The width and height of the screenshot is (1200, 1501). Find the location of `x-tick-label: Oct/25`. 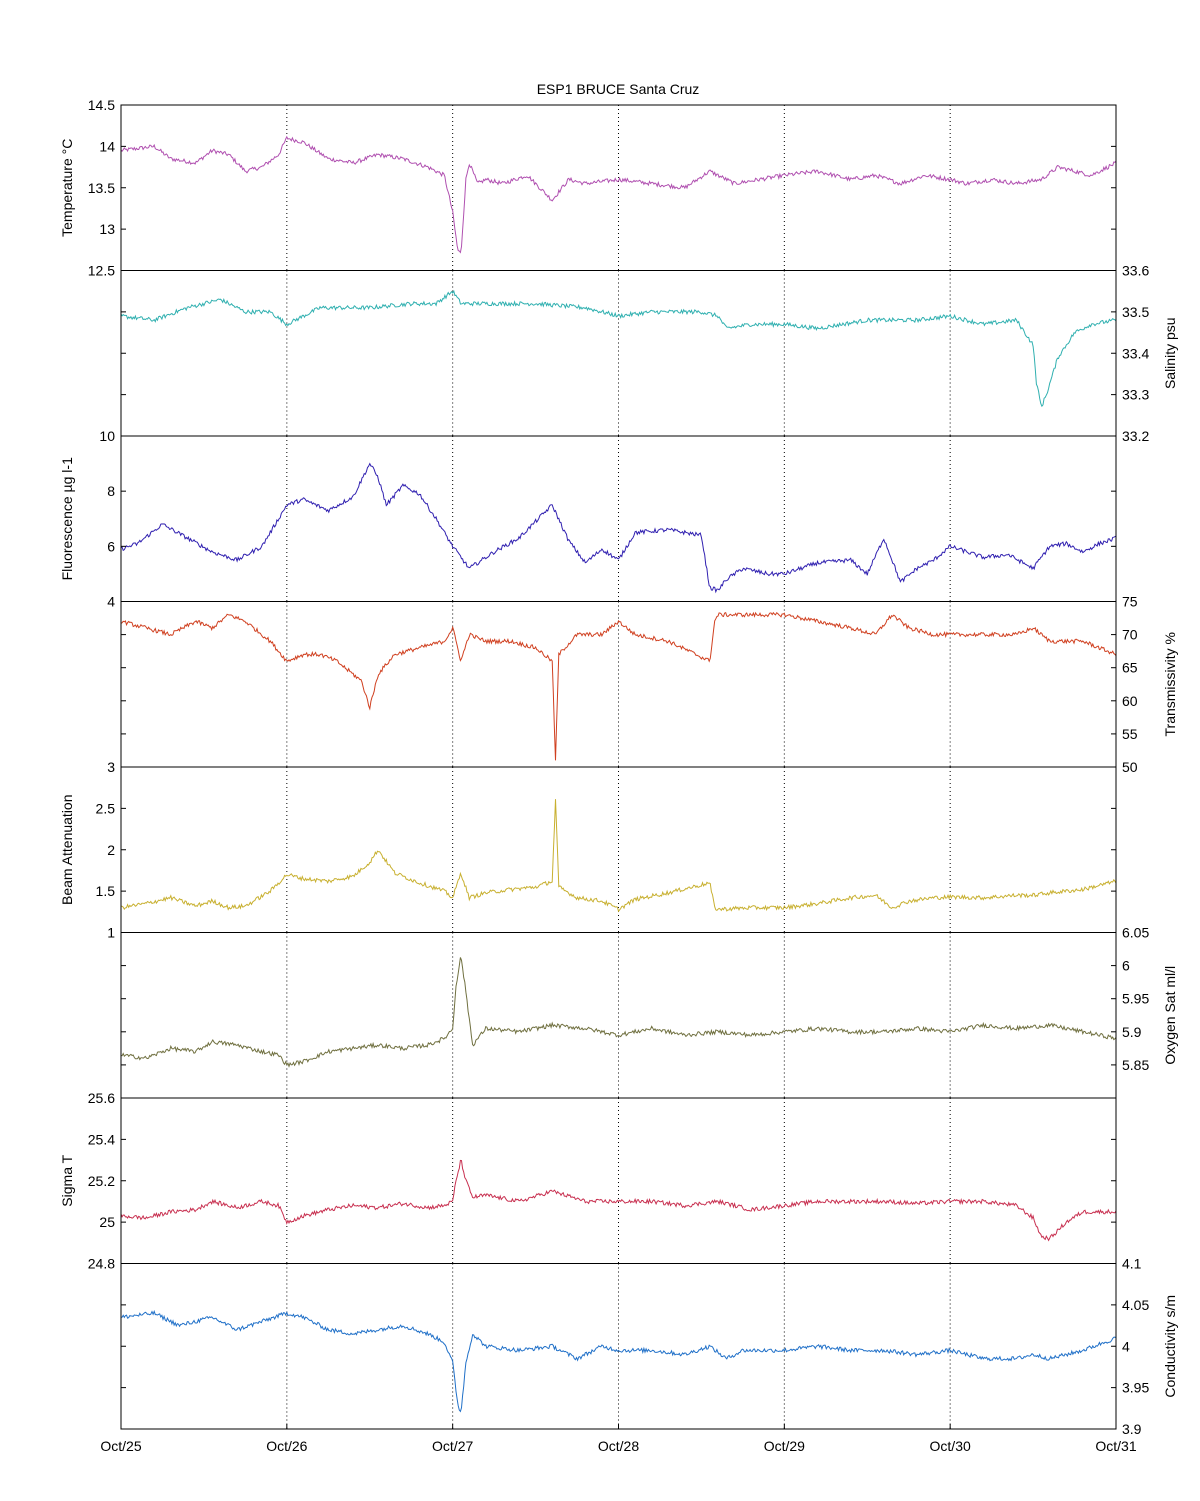

x-tick-label: Oct/25 is located at coordinates (120, 1446).